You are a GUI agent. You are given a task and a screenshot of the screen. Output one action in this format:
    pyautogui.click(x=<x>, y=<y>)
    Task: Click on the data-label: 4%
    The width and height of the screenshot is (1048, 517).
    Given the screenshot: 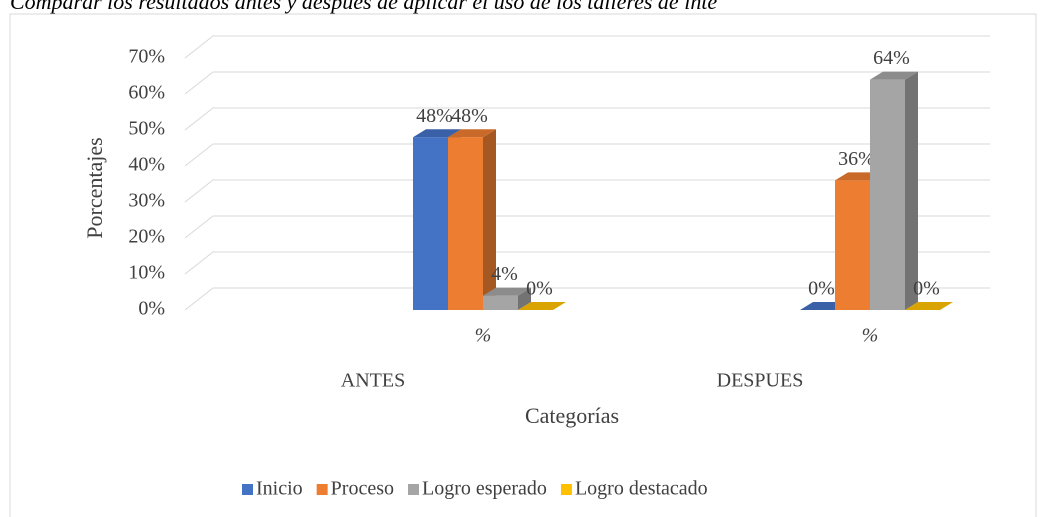 What is the action you would take?
    pyautogui.click(x=504, y=274)
    